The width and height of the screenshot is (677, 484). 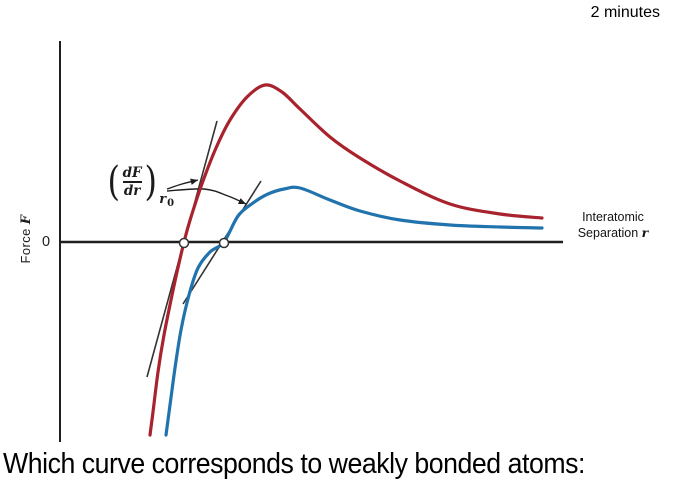 I want to click on fraction-bar, so click(x=132, y=182).